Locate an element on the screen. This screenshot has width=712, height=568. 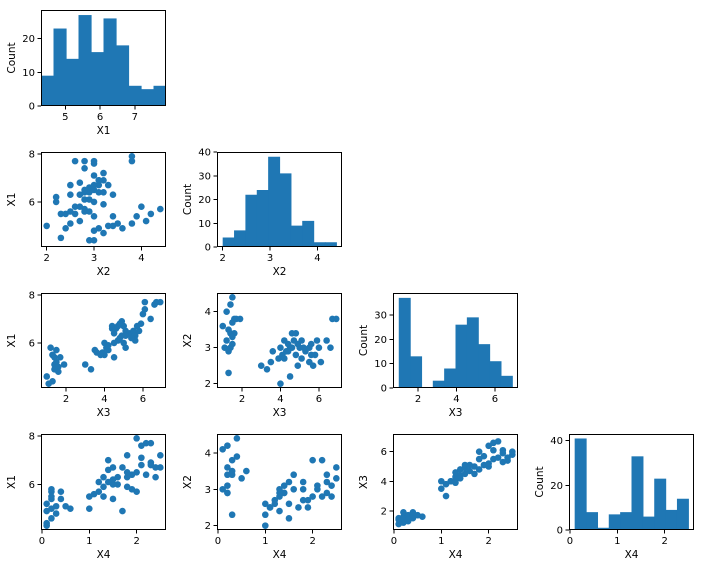
panel-scatter-x1-x2: 2 3 4 6 8 X2 X1 is located at coordinates (86, 213).